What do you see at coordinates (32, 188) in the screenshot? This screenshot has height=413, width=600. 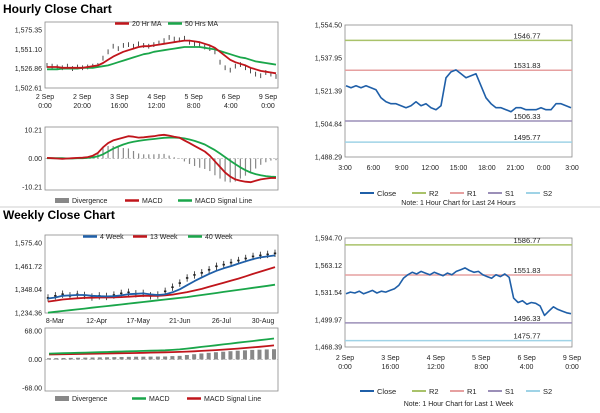 I see `hourly-macd-tick-label-2: -10.21` at bounding box center [32, 188].